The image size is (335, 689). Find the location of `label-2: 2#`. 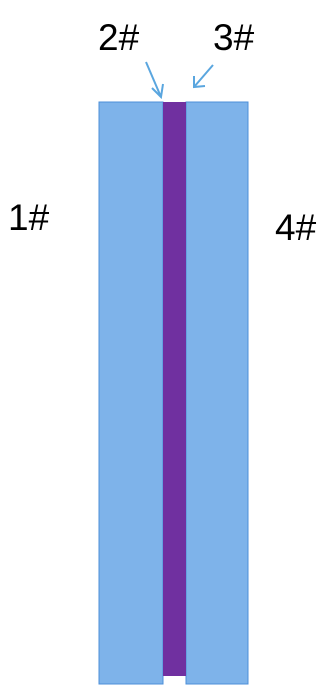

label-2: 2# is located at coordinates (119, 37).